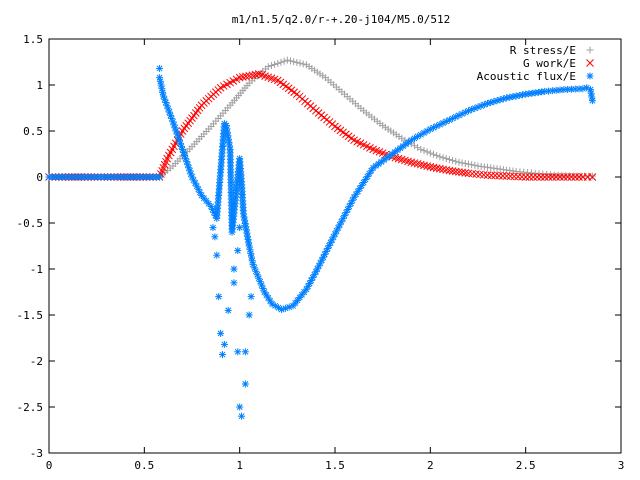  Describe the element at coordinates (335, 465) in the screenshot. I see `x-tick-label: 1.5` at that location.